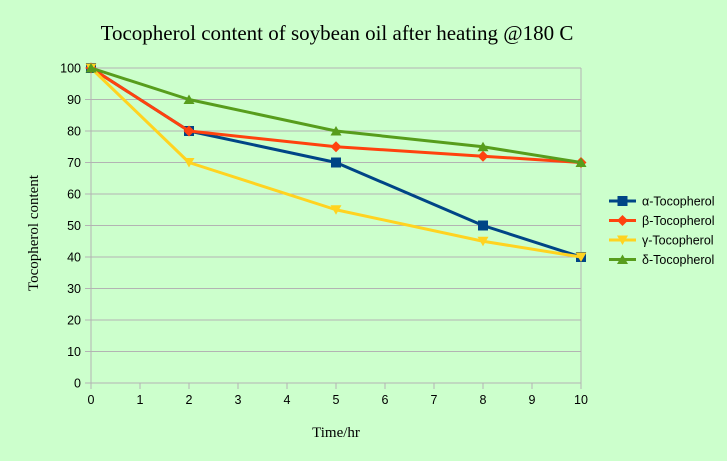  I want to click on x-tick-label: 2, so click(189, 400).